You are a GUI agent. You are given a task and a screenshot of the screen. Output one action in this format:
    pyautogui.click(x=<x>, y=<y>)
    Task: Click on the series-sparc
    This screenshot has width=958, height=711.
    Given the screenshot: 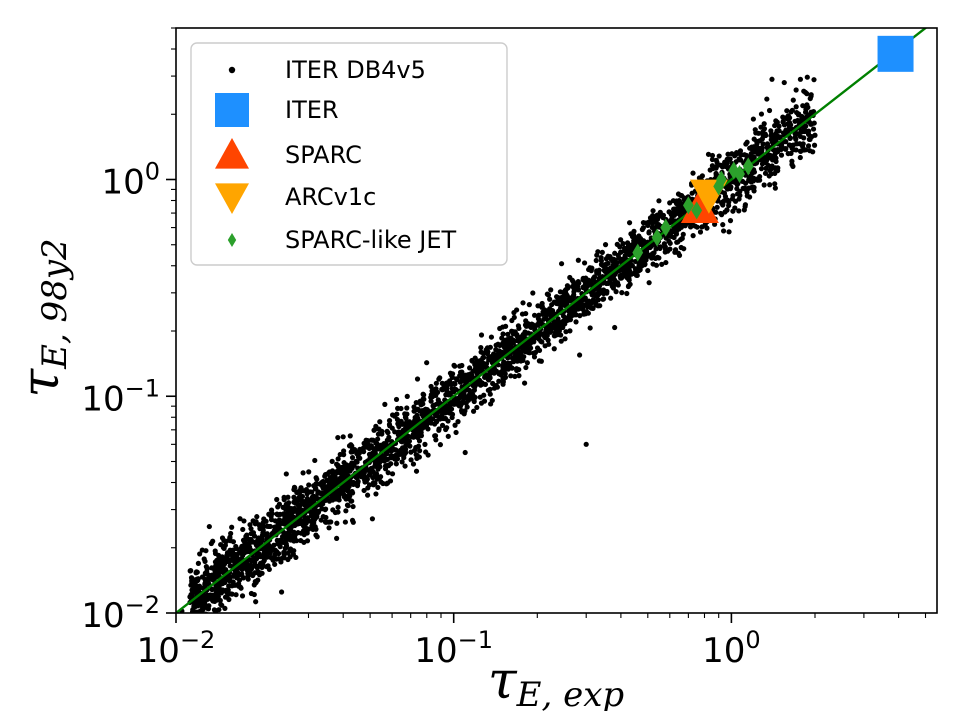 What is the action you would take?
    pyautogui.click(x=699, y=206)
    